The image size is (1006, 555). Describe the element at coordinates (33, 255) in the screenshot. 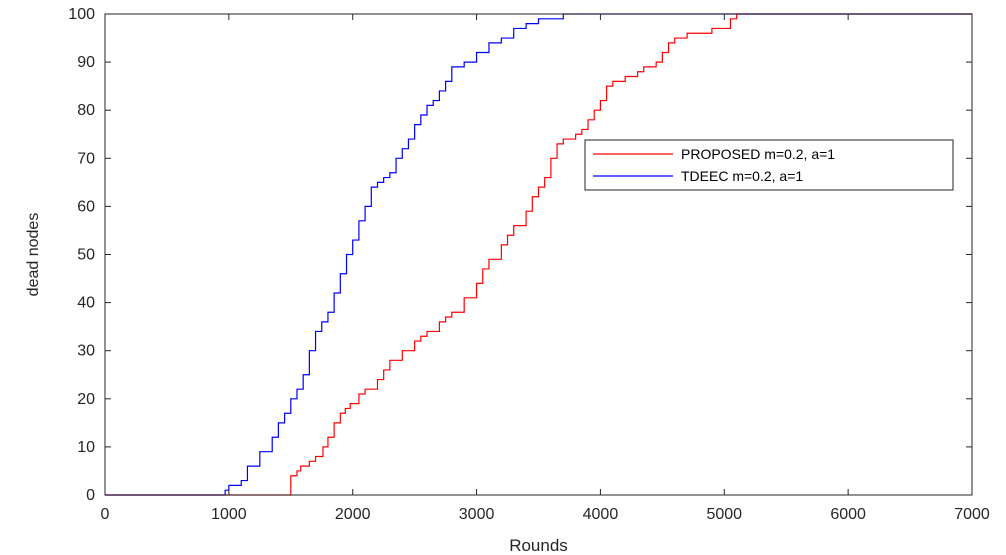

I see `y-axis-label: dead nodes` at that location.